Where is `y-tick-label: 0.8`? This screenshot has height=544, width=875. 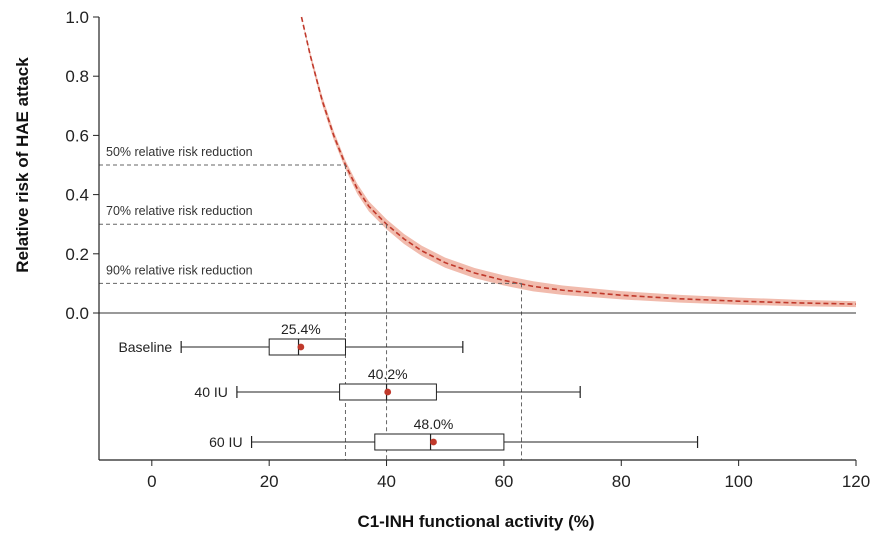
y-tick-label: 0.8 is located at coordinates (77, 76).